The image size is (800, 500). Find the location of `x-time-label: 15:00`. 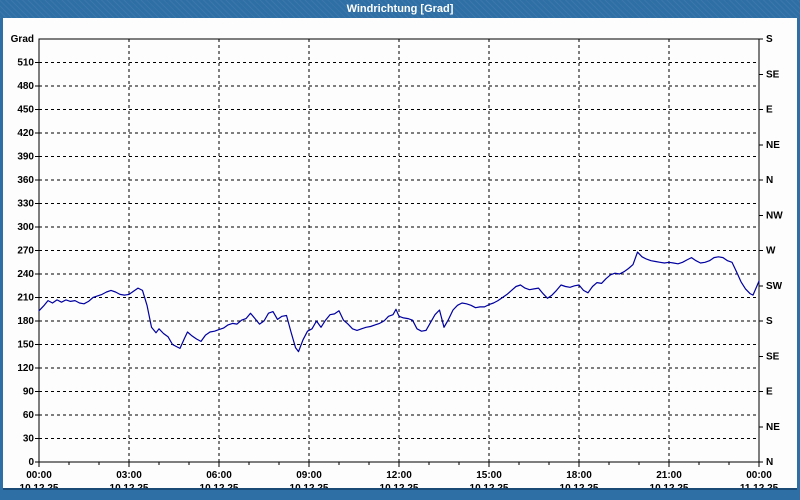

x-time-label: 15:00 is located at coordinates (489, 475).